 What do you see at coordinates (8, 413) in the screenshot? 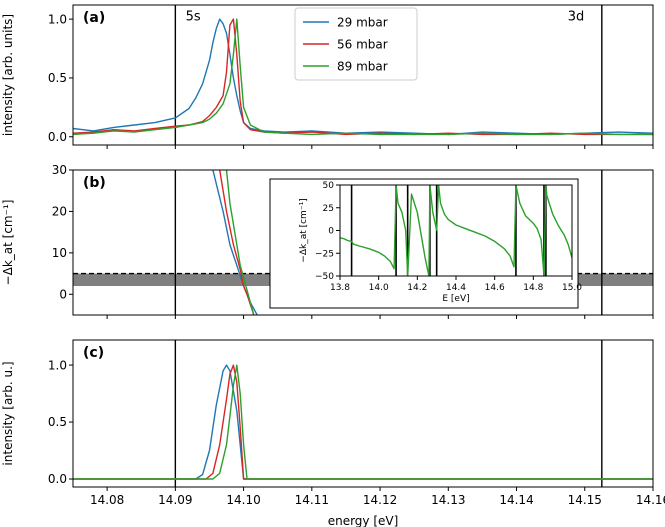
I see `y-axis-label: intensity [arb. u.]` at bounding box center [8, 413].